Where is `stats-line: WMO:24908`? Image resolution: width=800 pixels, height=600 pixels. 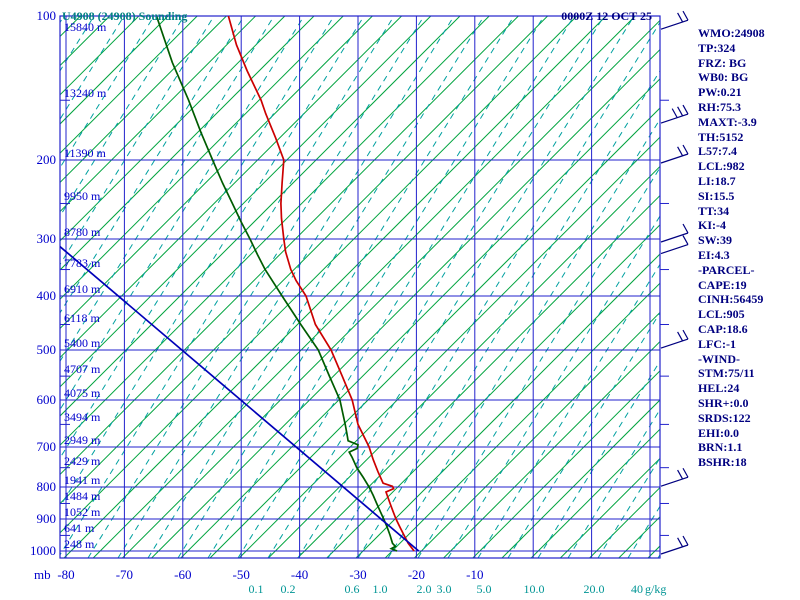 stats-line: WMO:24908 is located at coordinates (731, 33).